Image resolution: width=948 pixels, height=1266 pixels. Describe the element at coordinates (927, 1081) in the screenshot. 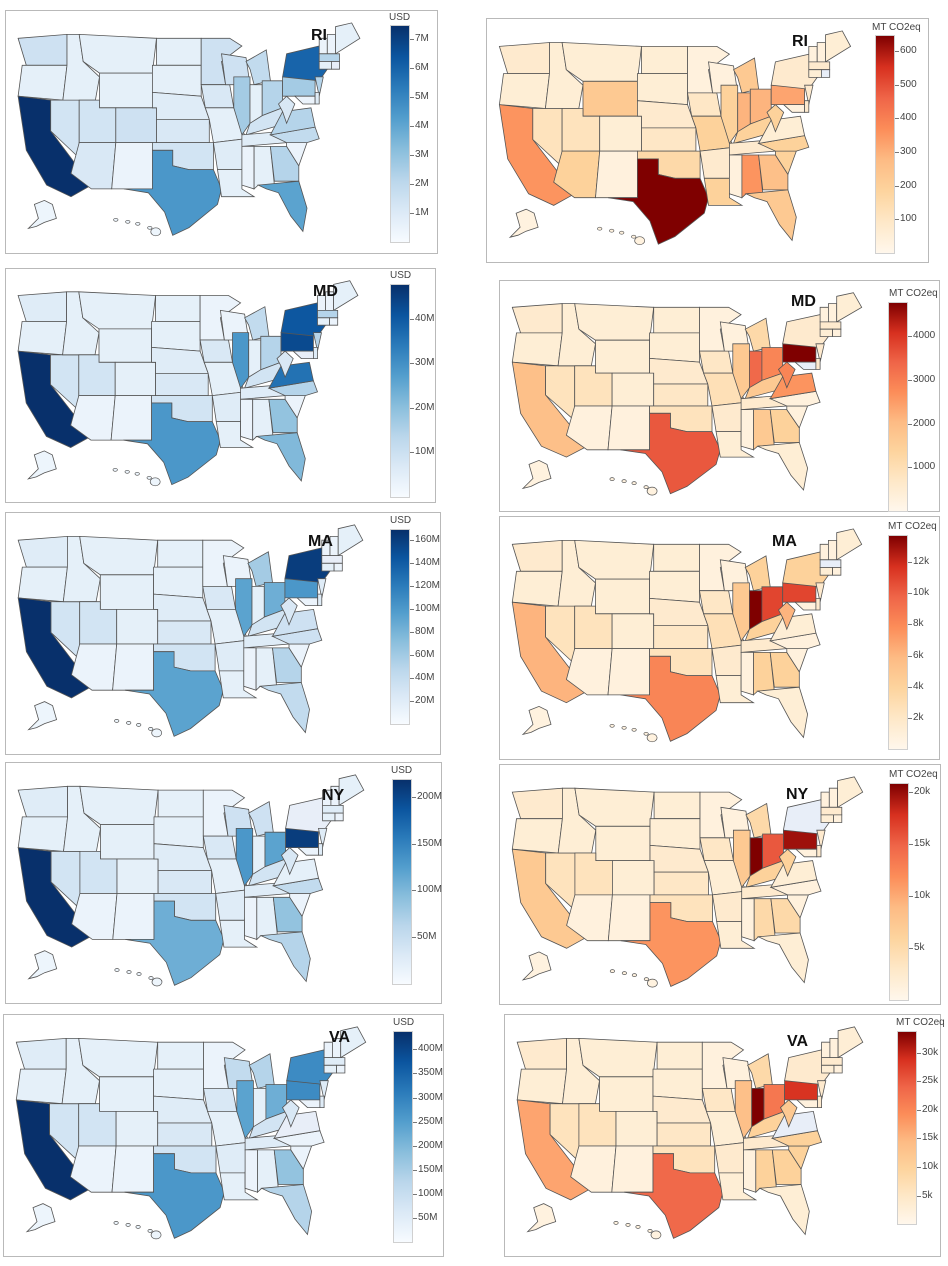

I see `colorbar-tick-label: 25k` at that location.